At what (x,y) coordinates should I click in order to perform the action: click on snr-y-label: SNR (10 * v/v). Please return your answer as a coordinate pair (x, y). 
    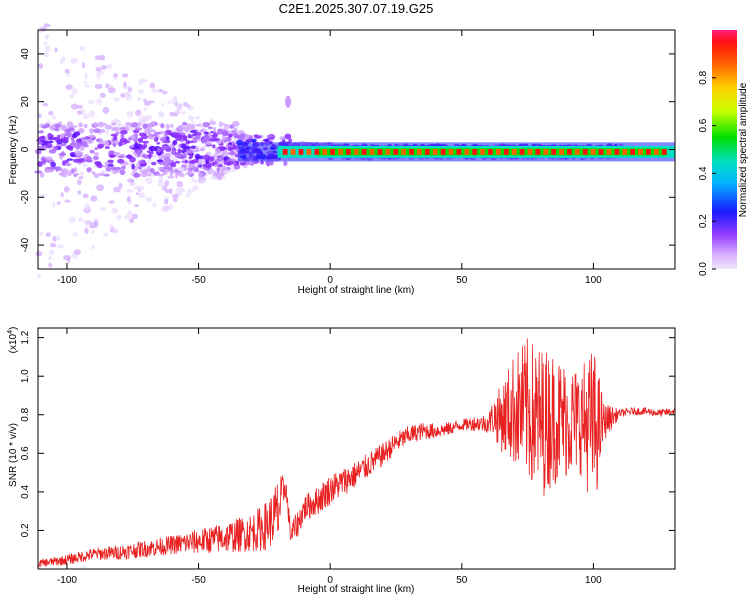
    Looking at the image, I should click on (13, 455).